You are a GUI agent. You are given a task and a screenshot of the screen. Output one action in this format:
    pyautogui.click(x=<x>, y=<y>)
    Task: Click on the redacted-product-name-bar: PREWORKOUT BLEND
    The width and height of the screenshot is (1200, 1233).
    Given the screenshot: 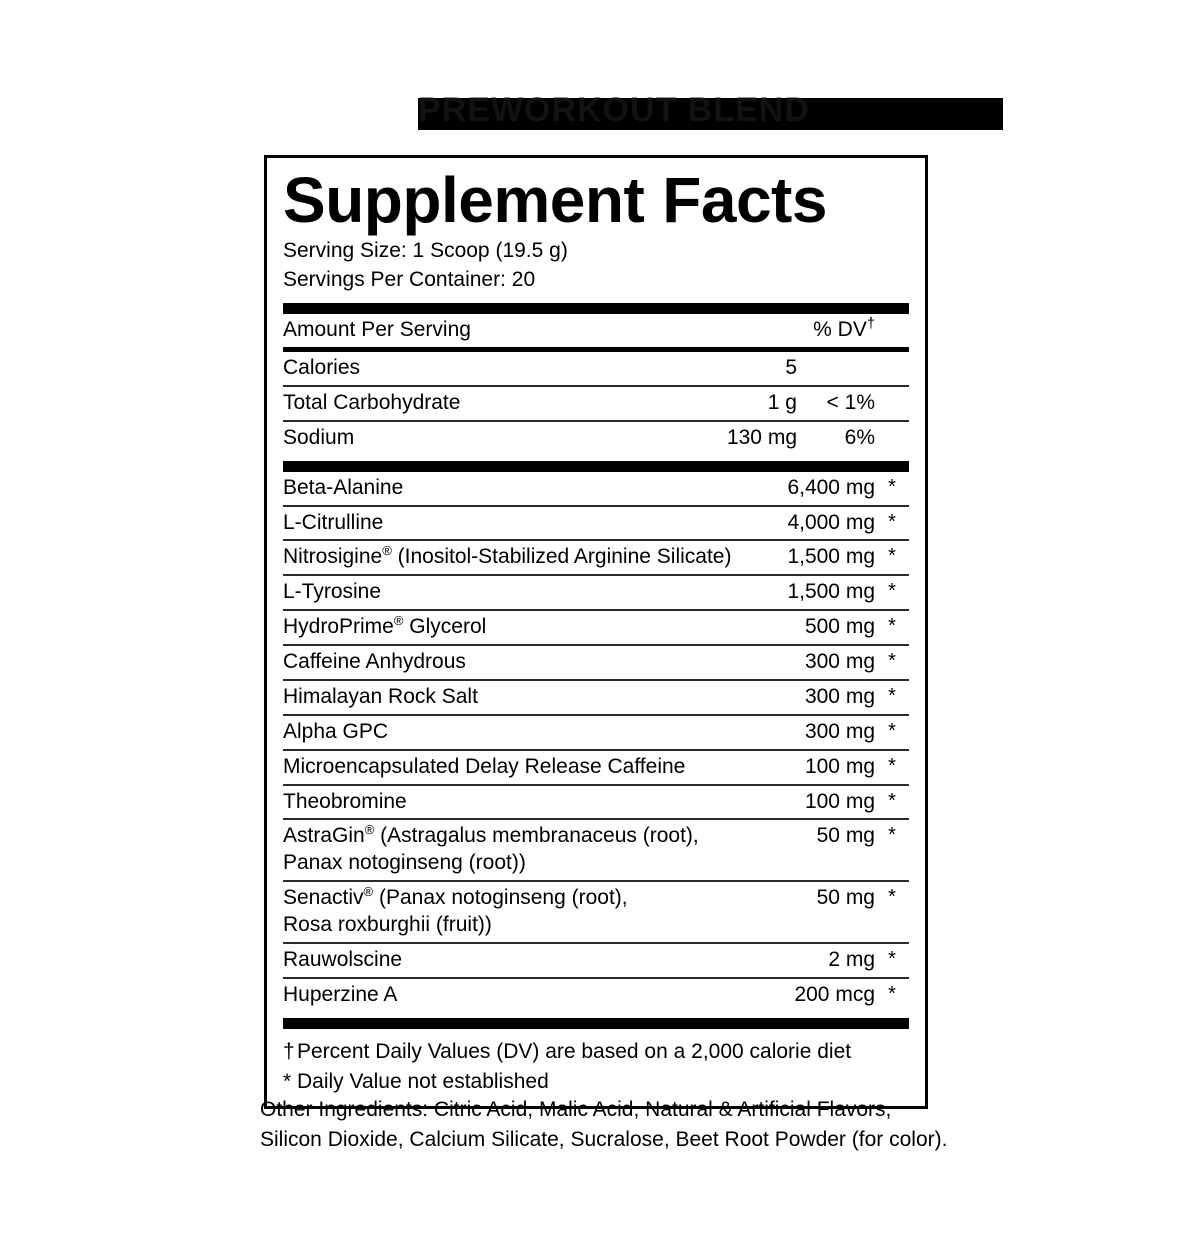 What is the action you would take?
    pyautogui.click(x=710, y=110)
    